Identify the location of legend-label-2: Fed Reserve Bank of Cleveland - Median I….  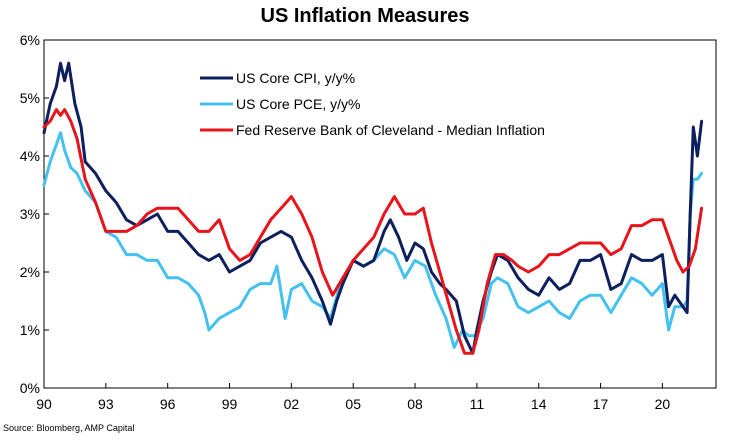
(390, 130).